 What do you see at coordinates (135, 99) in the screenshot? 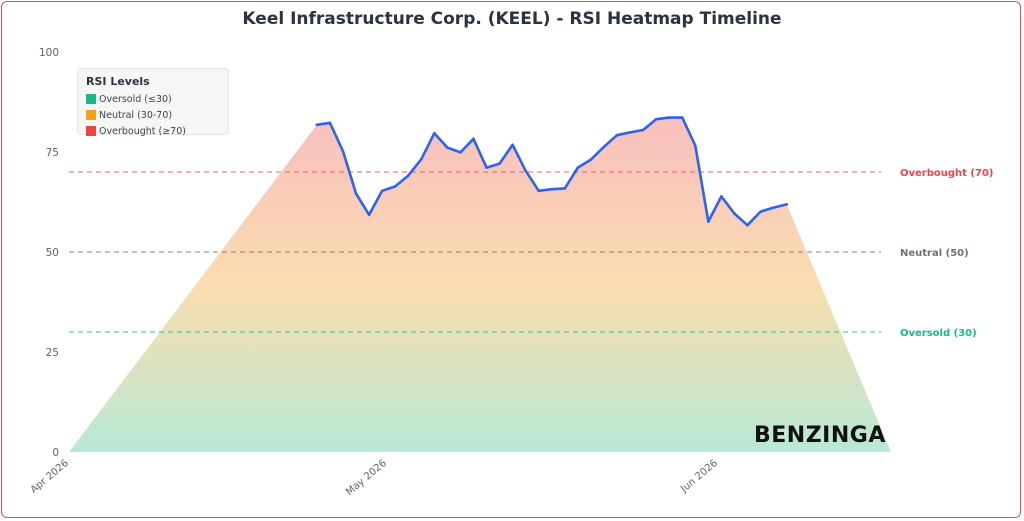
I see `legend-label-oversold: Oversold (≤30)` at bounding box center [135, 99].